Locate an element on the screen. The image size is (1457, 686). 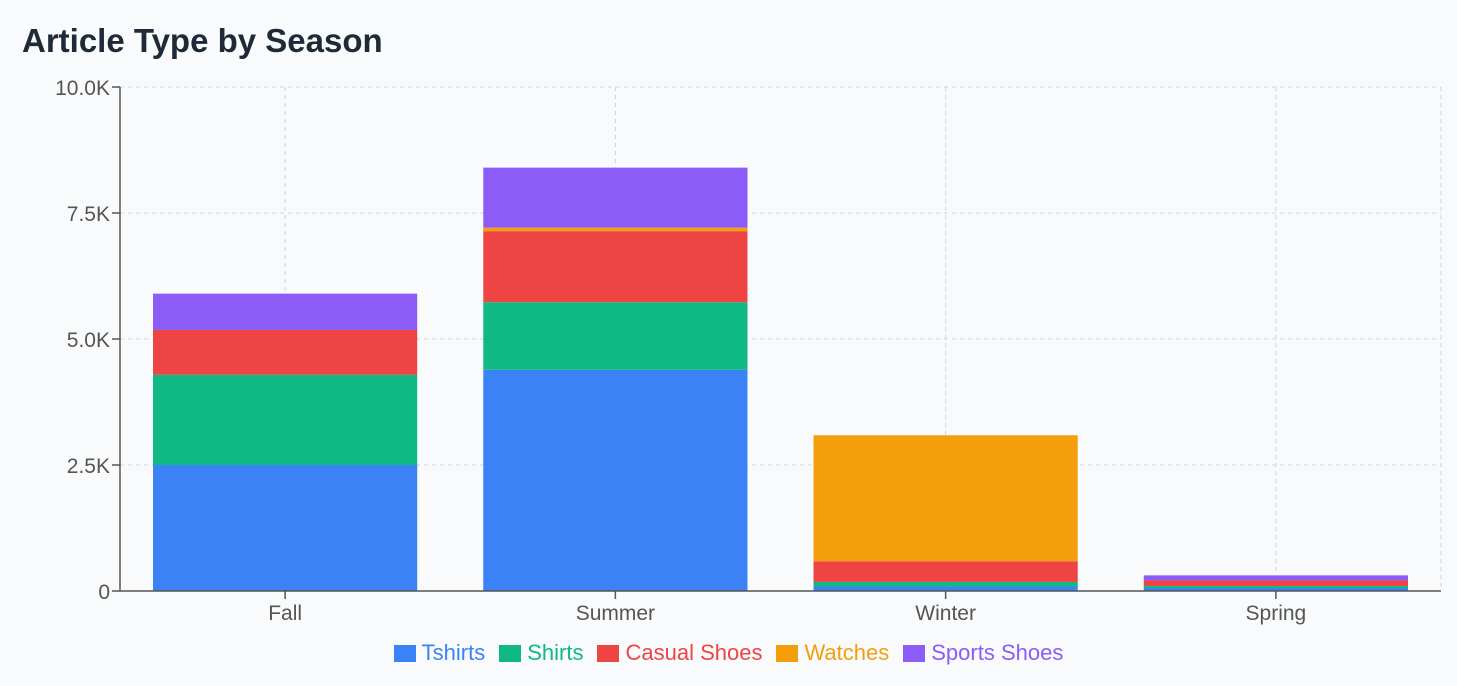
legend-item: Shirts is located at coordinates (541, 653).